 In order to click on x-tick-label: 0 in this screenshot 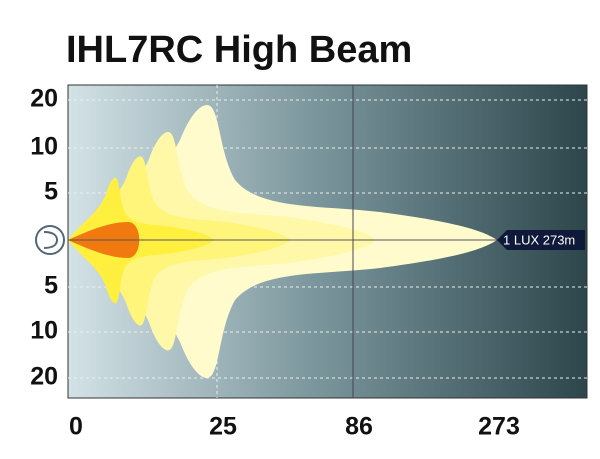, I will do `click(76, 427)`.